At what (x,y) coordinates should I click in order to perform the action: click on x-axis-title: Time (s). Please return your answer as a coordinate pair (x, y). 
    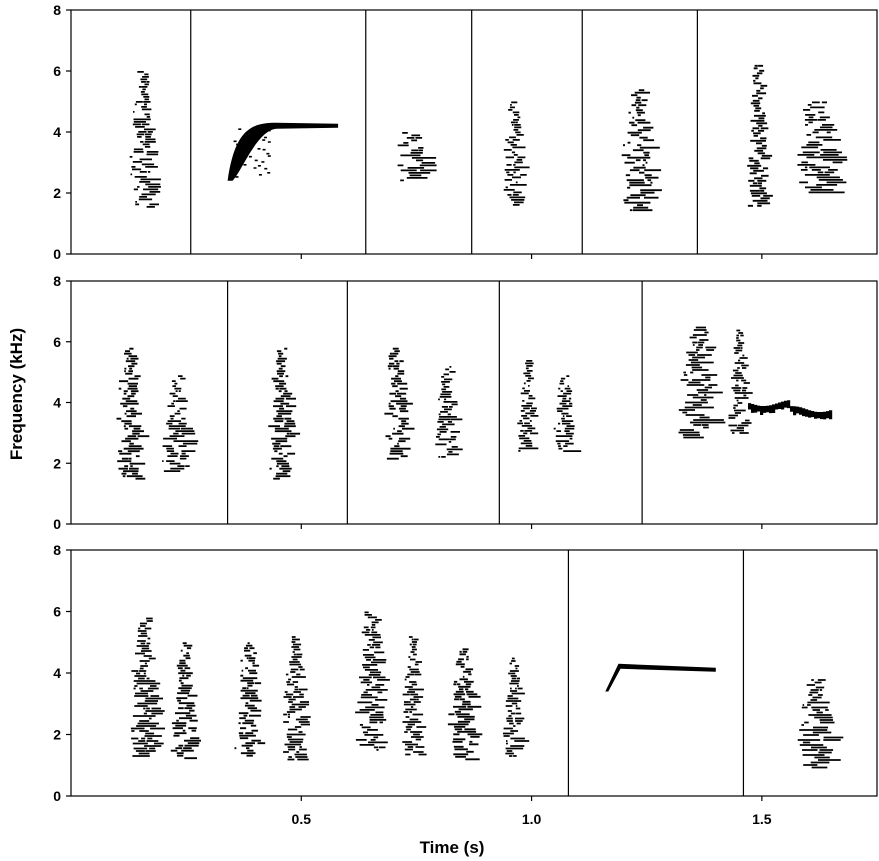
    Looking at the image, I should click on (452, 847).